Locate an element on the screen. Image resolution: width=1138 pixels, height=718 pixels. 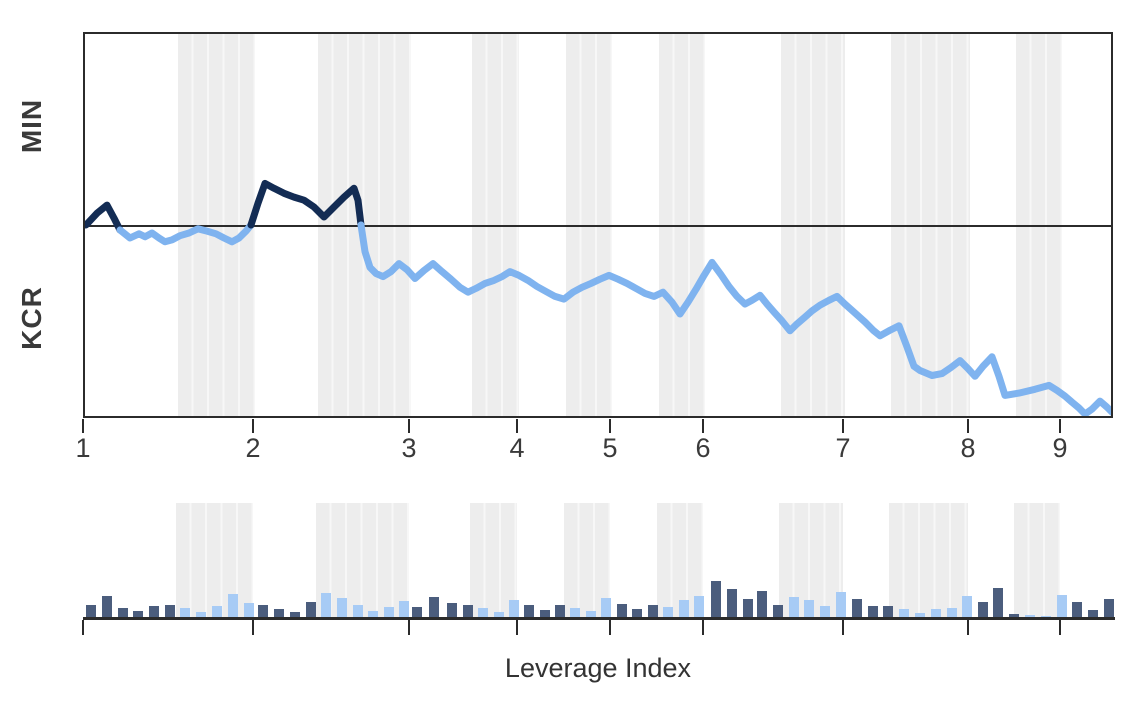
inning-tick-label: 2 is located at coordinates (253, 448).